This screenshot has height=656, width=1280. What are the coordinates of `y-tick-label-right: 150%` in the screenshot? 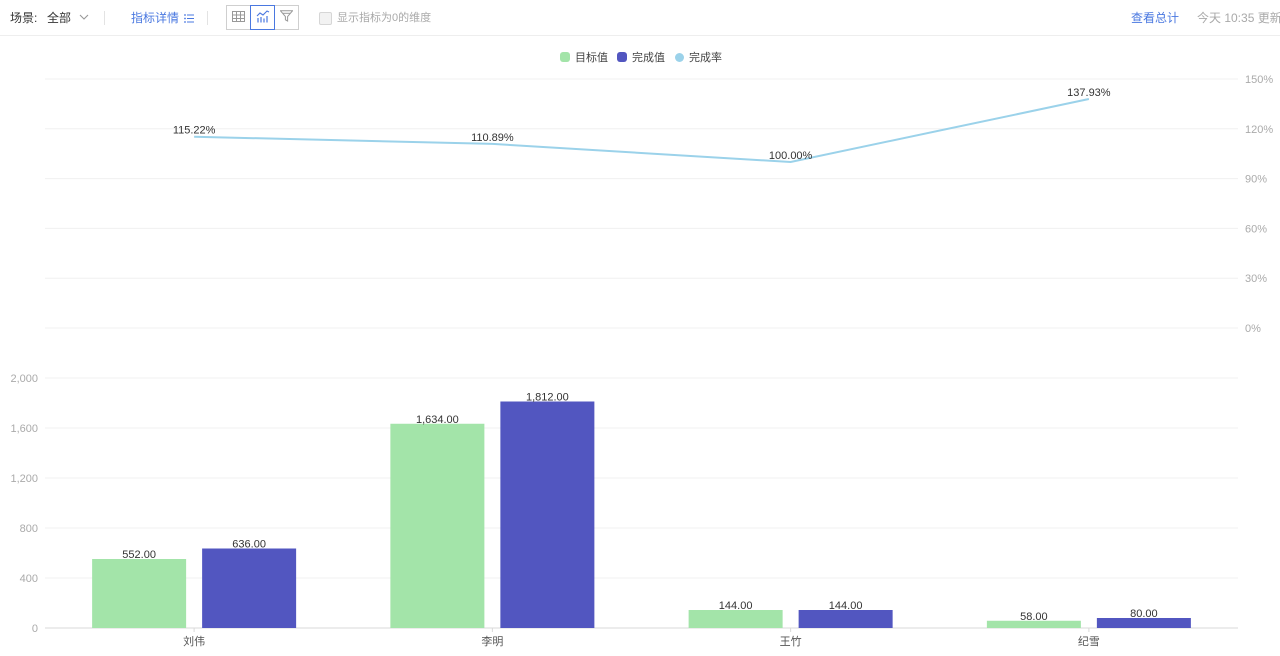 It's located at (1259, 80).